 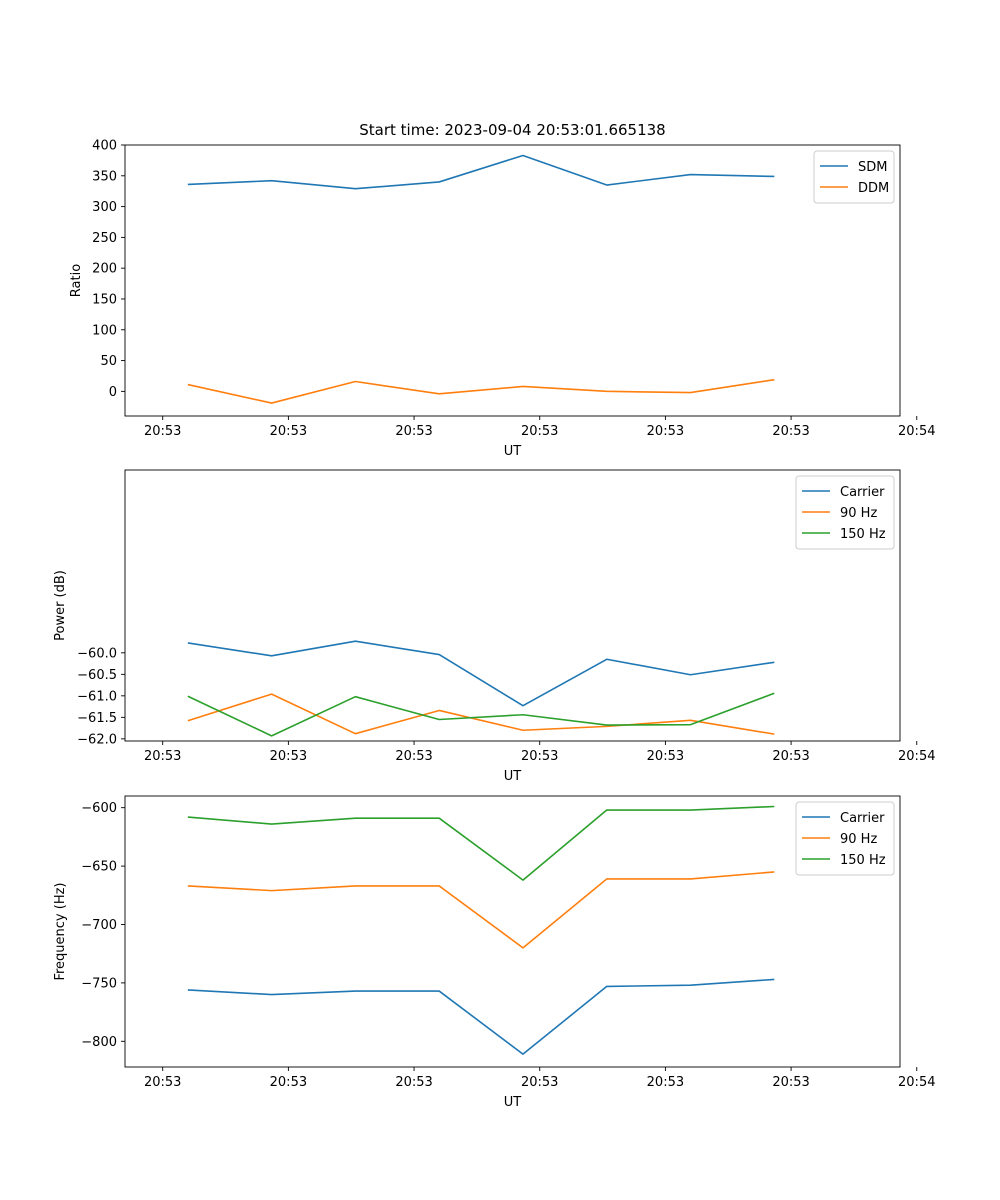 I want to click on y-tick-label: −62.0, so click(x=97, y=739).